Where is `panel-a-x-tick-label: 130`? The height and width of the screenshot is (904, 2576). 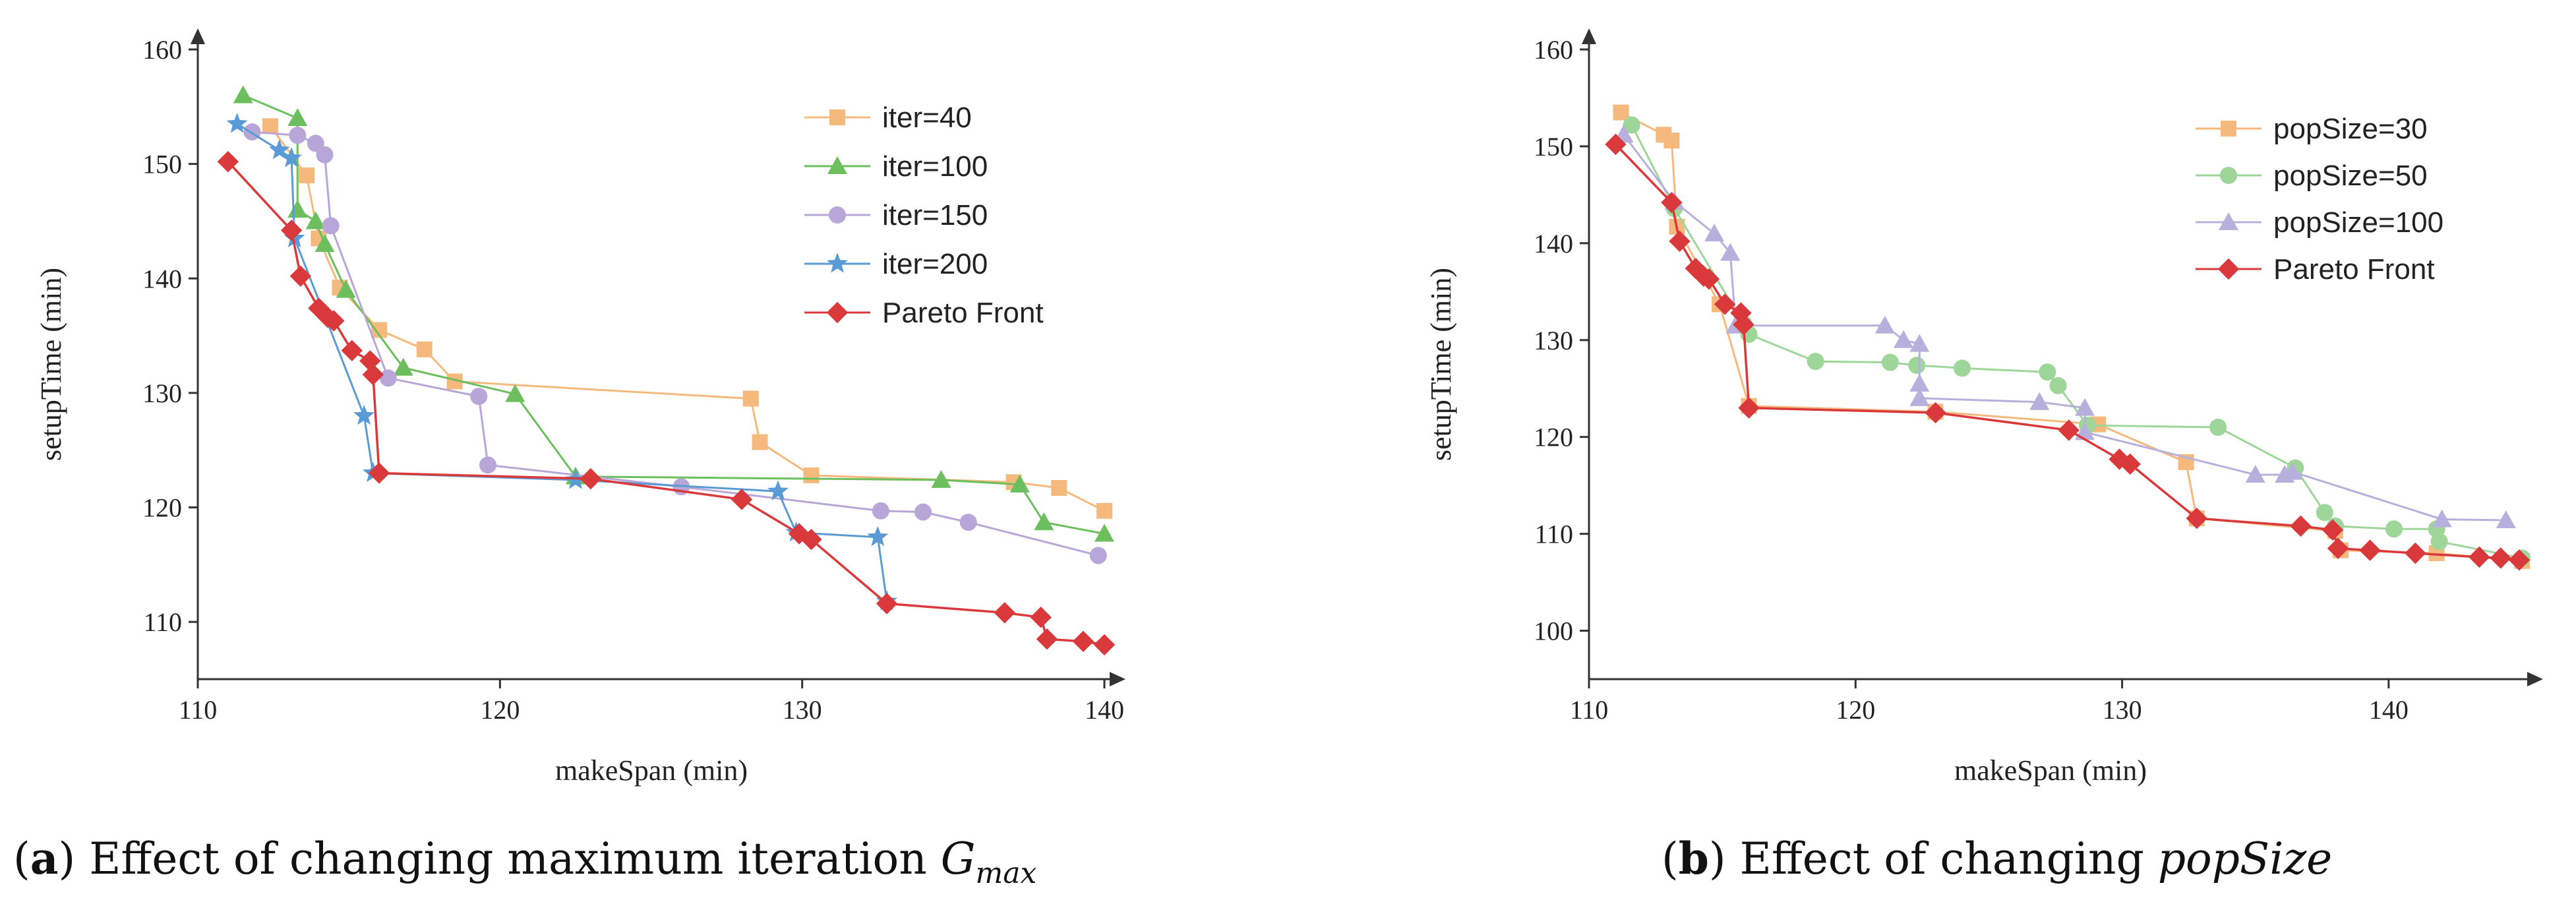
panel-a-x-tick-label: 130 is located at coordinates (802, 710).